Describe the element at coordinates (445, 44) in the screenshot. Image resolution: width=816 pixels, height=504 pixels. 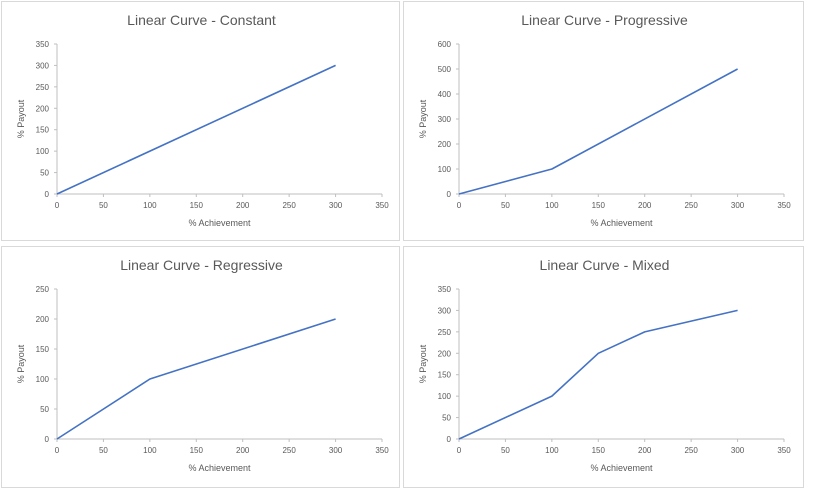
I see `y-tick-label: 600` at that location.